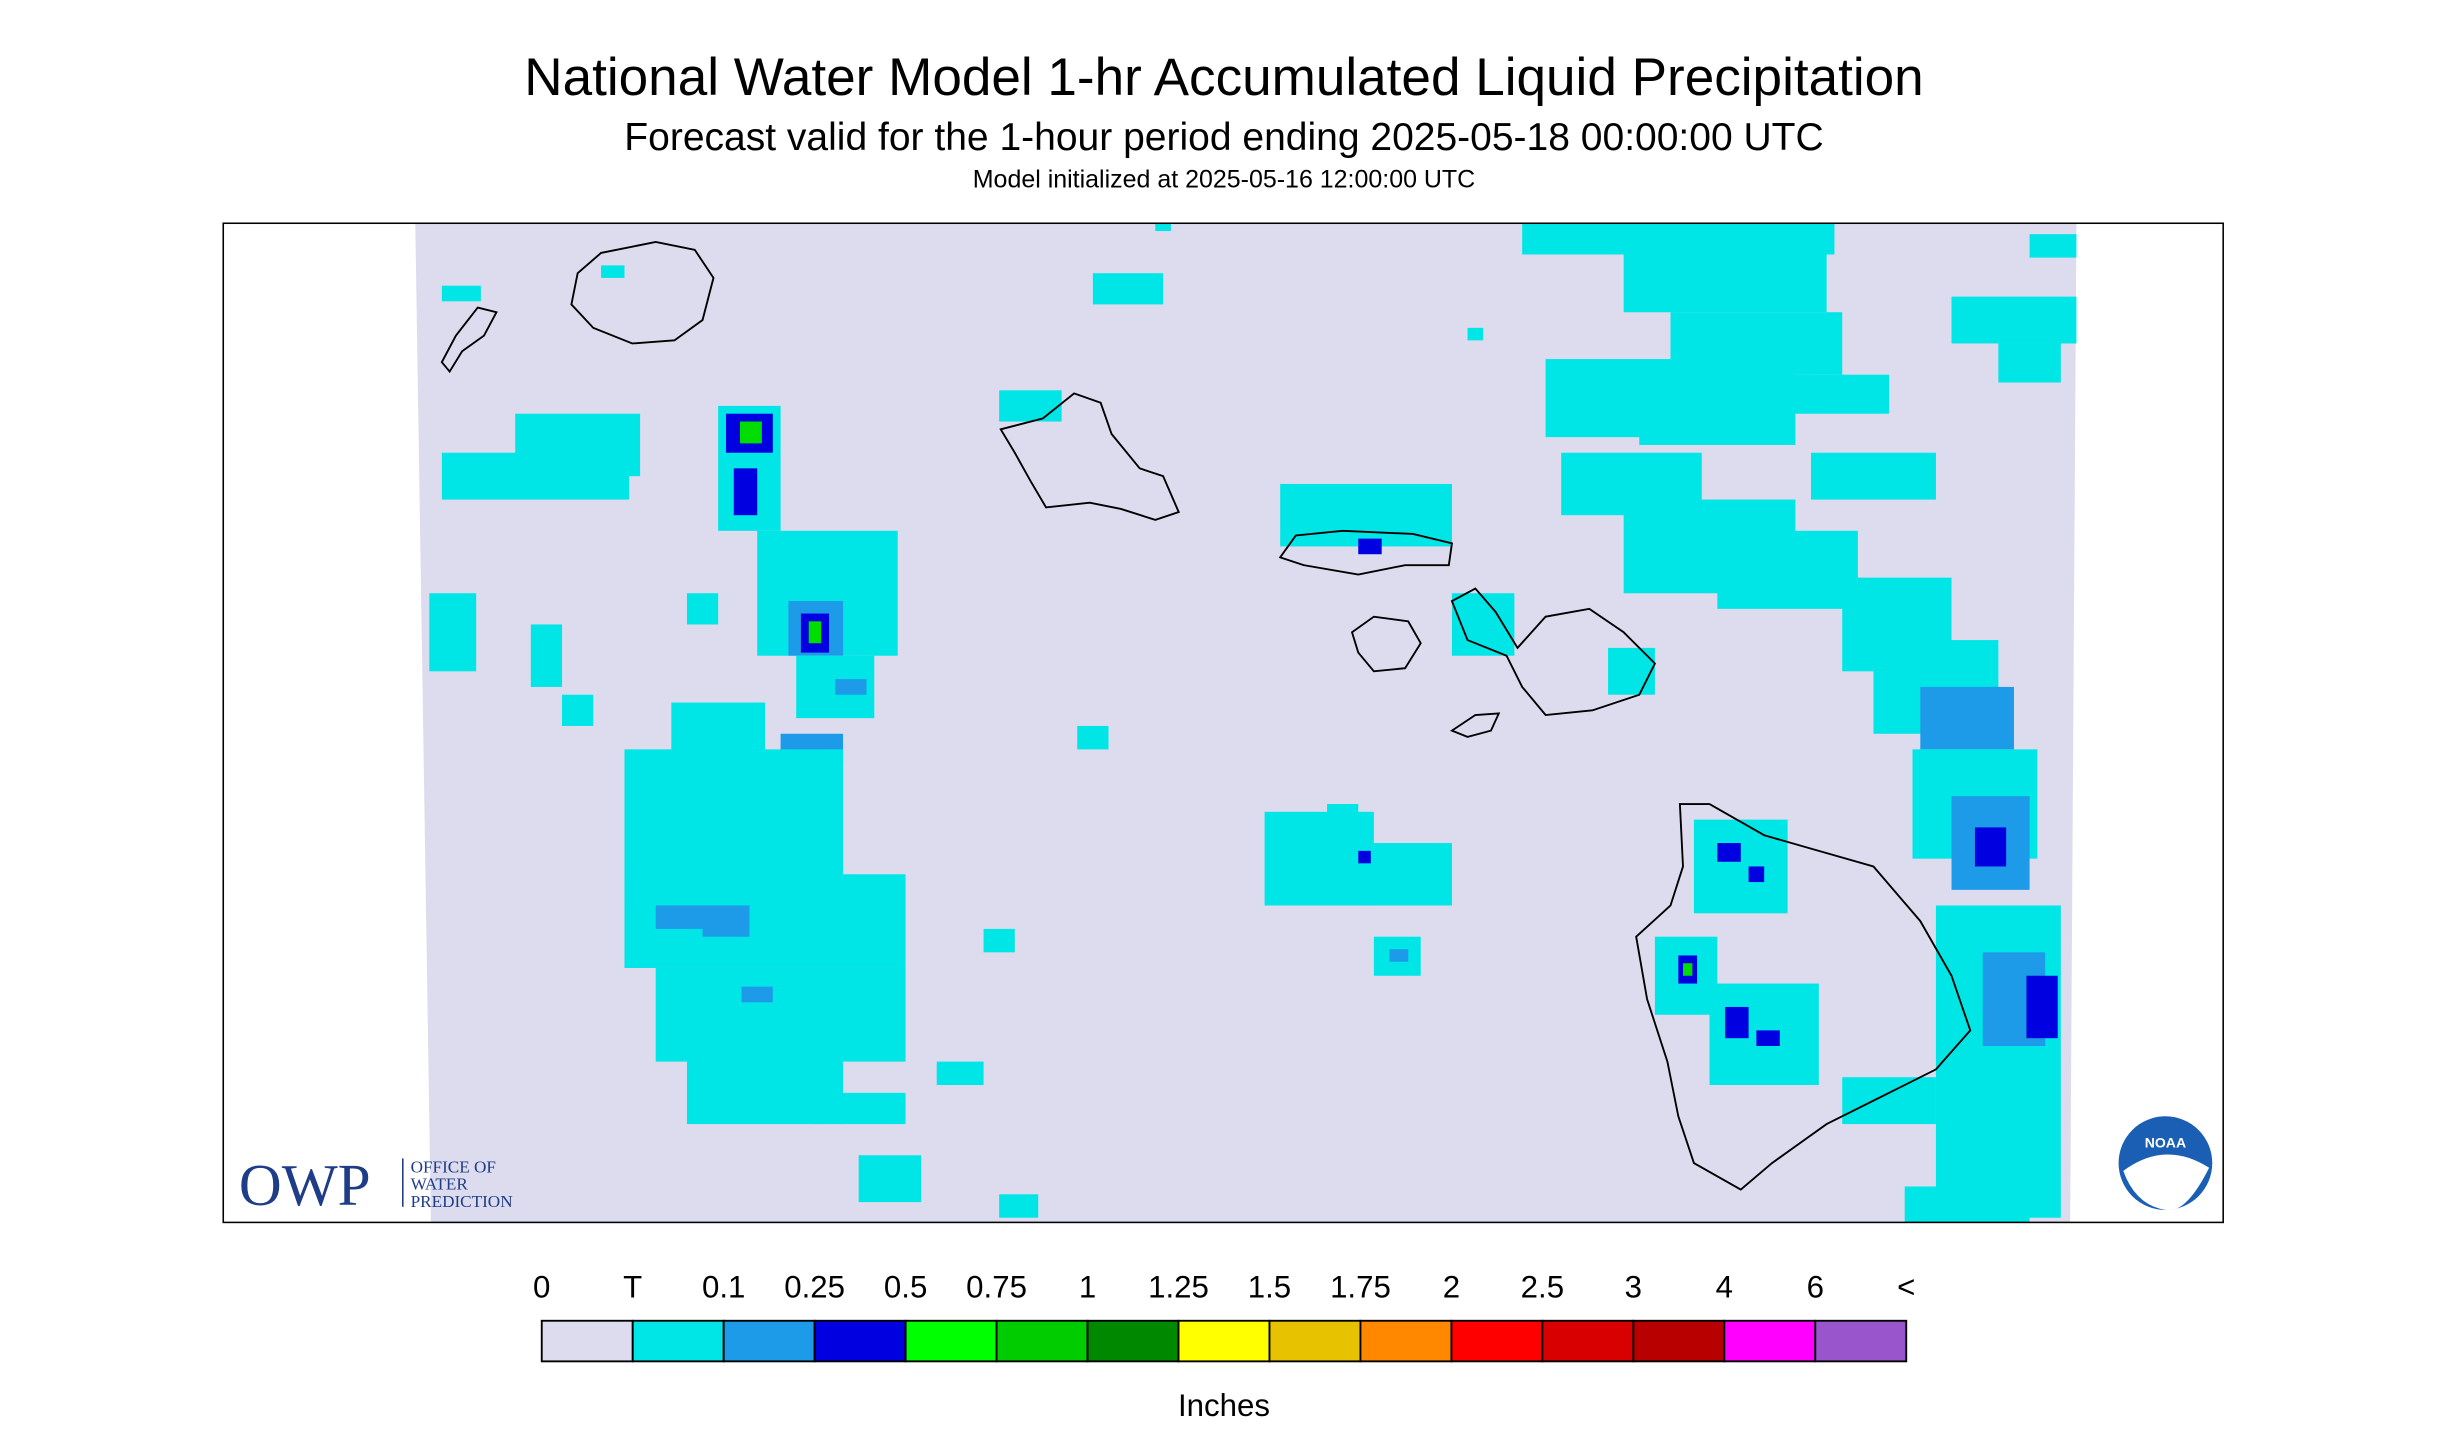 This screenshot has height=1448, width=2448. I want to click on legend-label: 1.75, so click(1360, 1286).